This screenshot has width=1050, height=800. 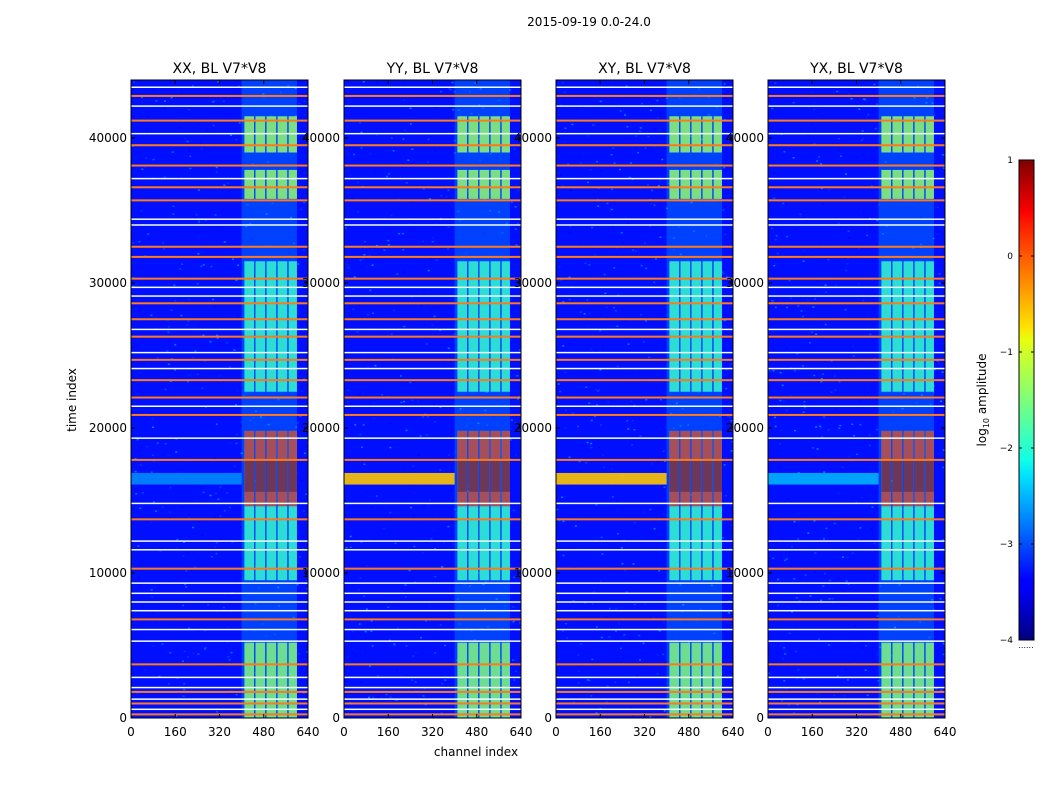 I want to click on rfi-region, so click(x=269, y=399).